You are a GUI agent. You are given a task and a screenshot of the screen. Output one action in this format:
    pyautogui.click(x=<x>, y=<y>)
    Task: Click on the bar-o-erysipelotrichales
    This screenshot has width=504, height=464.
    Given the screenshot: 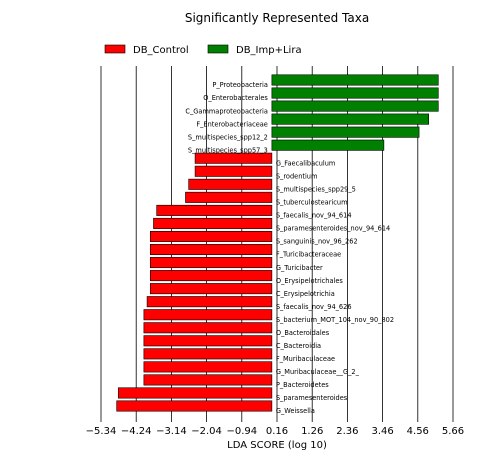 What is the action you would take?
    pyautogui.click(x=211, y=276)
    